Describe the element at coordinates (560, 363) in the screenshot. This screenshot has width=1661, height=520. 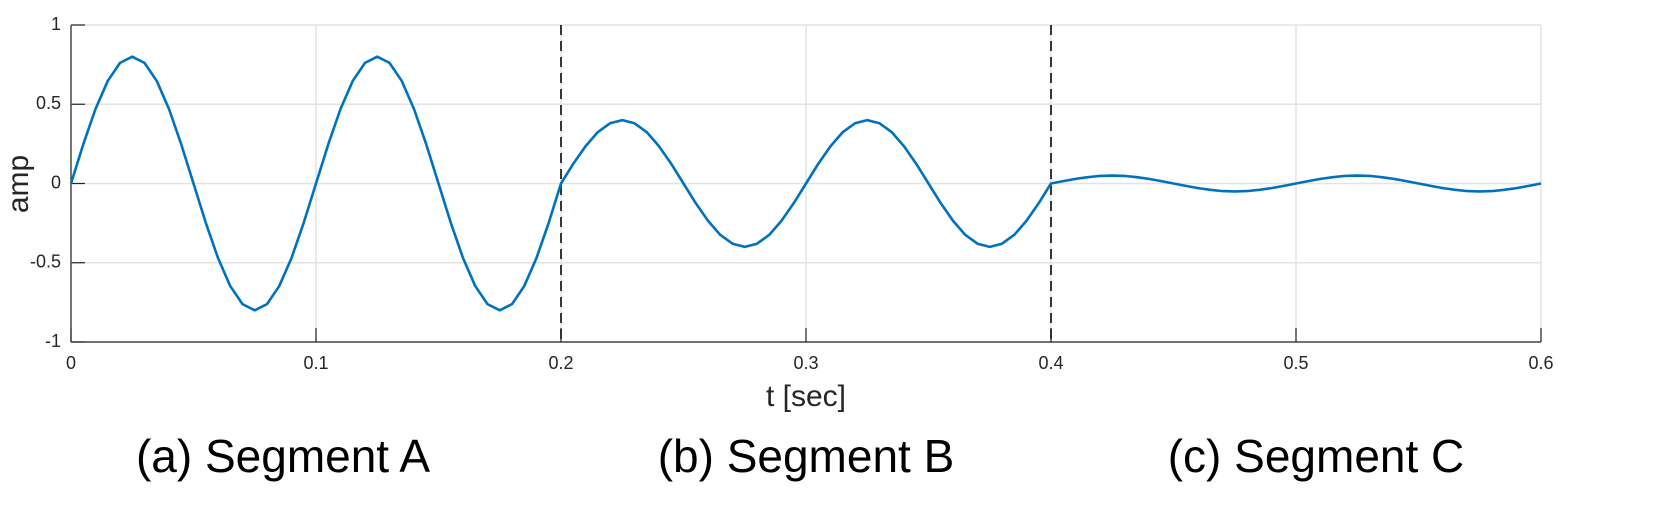
I see `x-tick-label: 0.2` at that location.